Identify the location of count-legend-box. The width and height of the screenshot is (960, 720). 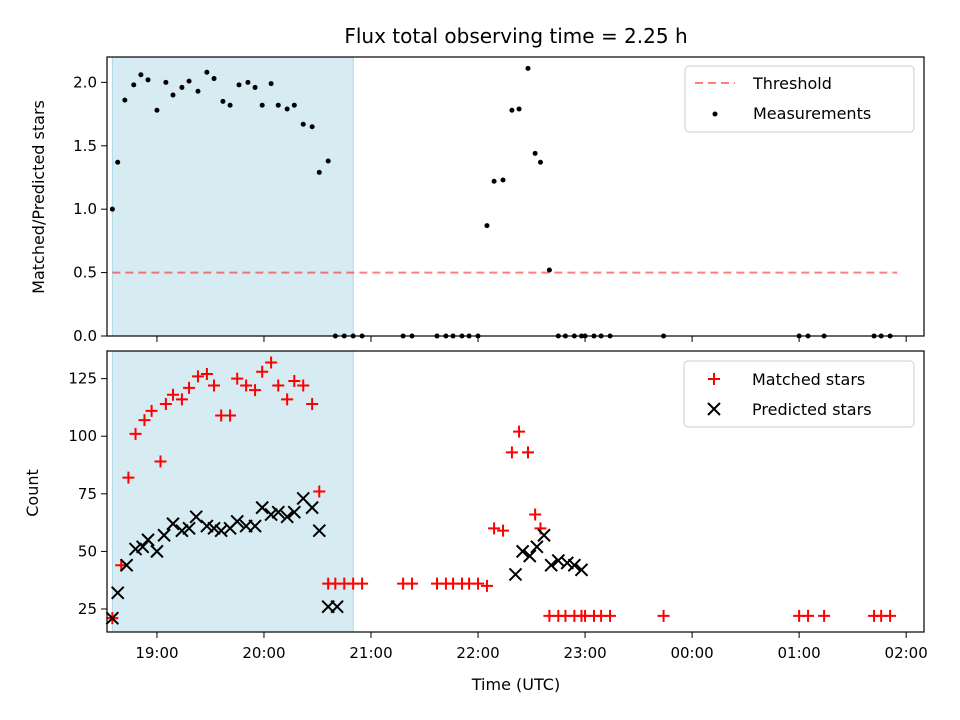
(799, 394).